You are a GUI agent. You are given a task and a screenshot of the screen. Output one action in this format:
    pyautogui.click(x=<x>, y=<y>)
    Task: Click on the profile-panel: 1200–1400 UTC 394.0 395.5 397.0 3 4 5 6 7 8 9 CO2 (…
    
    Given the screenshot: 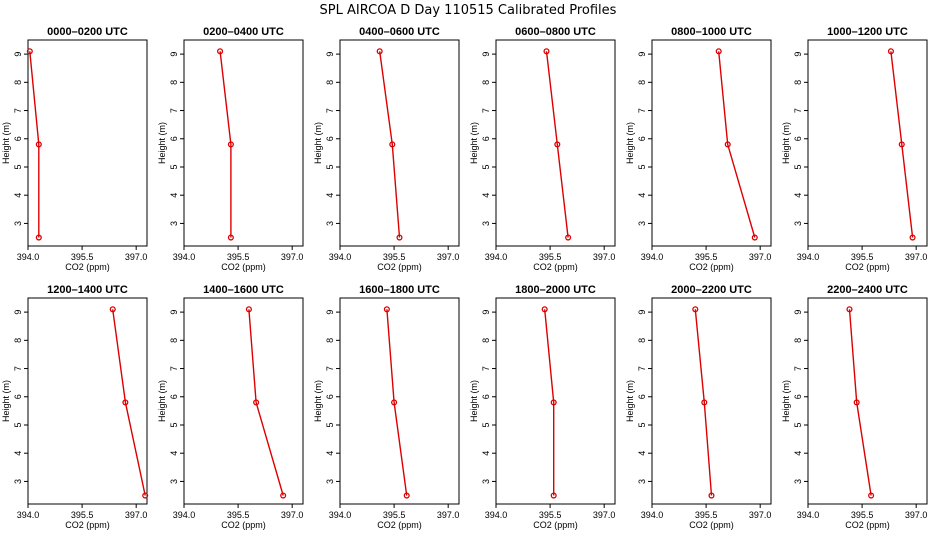 What is the action you would take?
    pyautogui.click(x=75, y=407)
    